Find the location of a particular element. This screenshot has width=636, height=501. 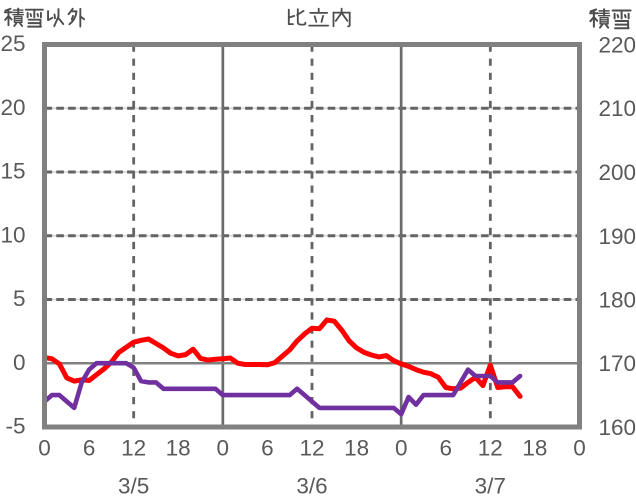

svg-text: 160 is located at coordinates (617, 427).